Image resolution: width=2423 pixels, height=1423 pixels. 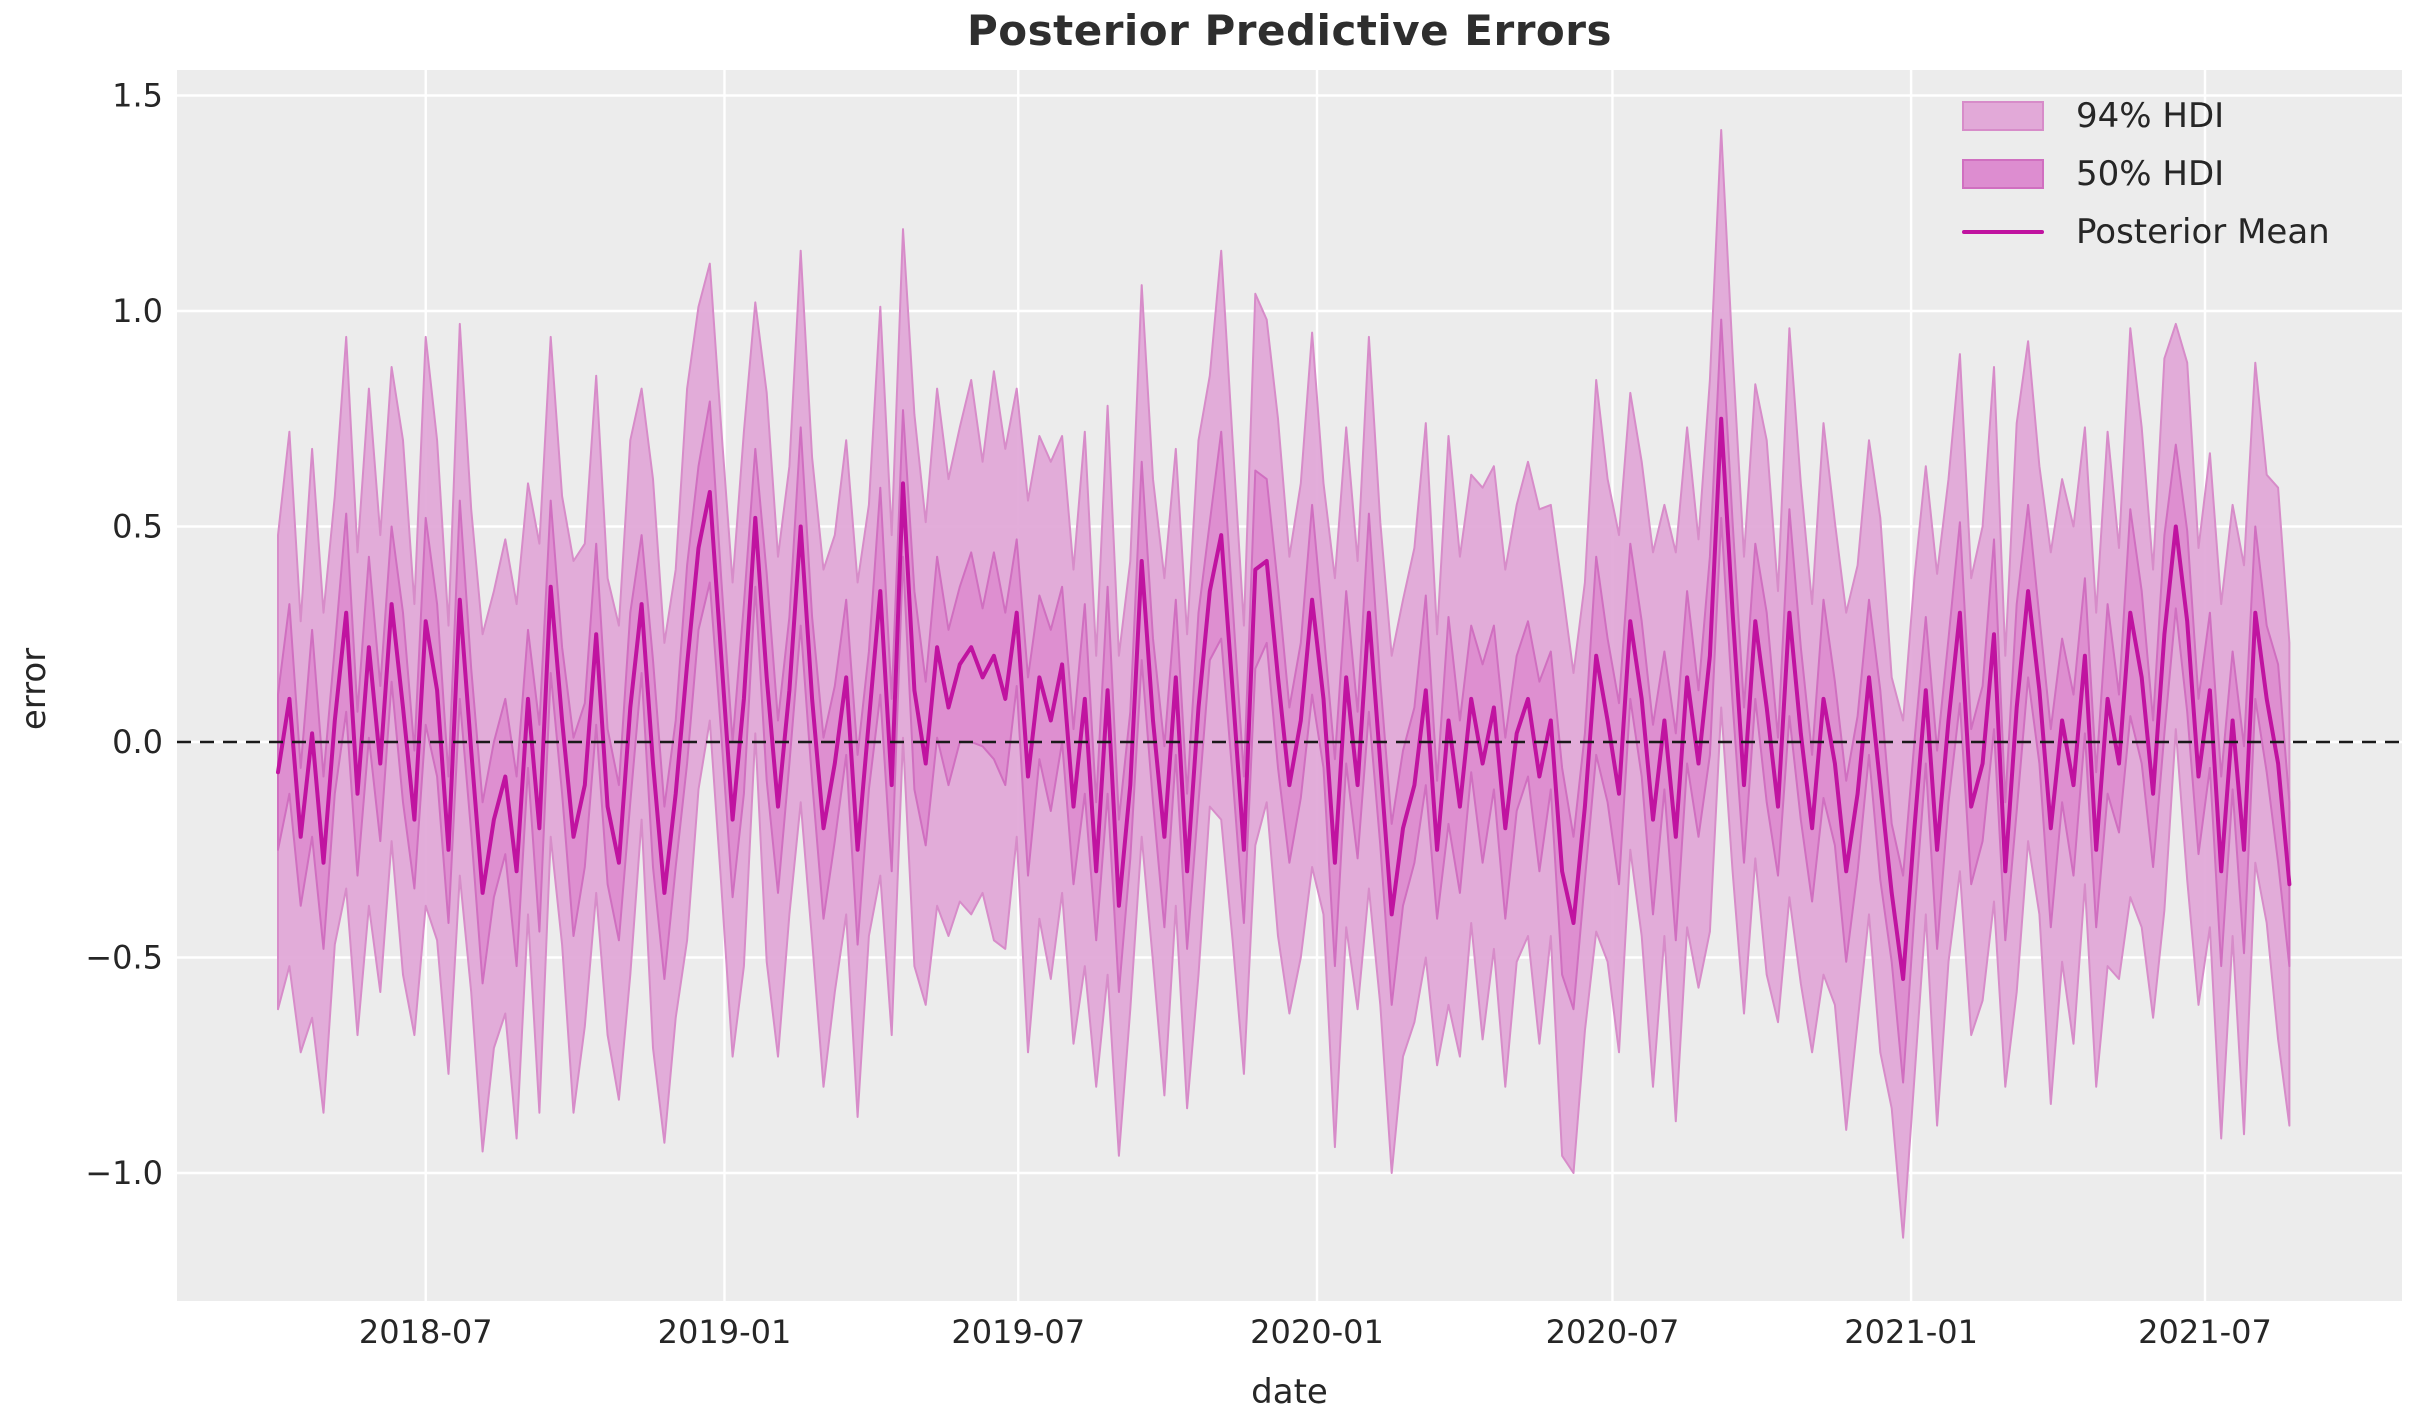 What do you see at coordinates (1289, 30) in the screenshot?
I see `chart-title: Posterior Predictive Errors` at bounding box center [1289, 30].